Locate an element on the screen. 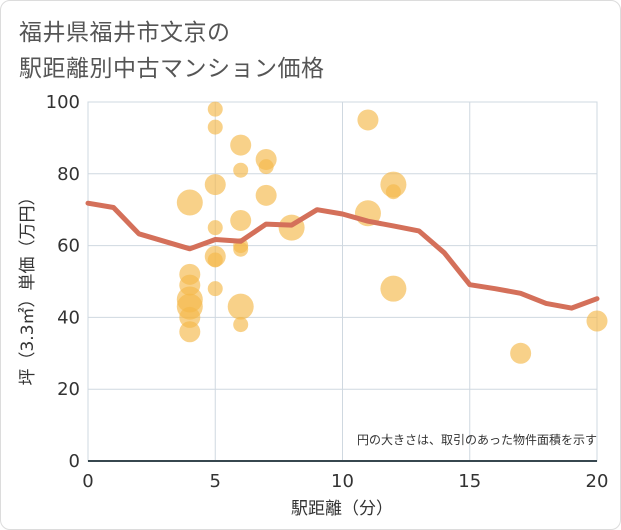 The width and height of the screenshot is (621, 530). y-tick-label: 0 is located at coordinates (74, 461).